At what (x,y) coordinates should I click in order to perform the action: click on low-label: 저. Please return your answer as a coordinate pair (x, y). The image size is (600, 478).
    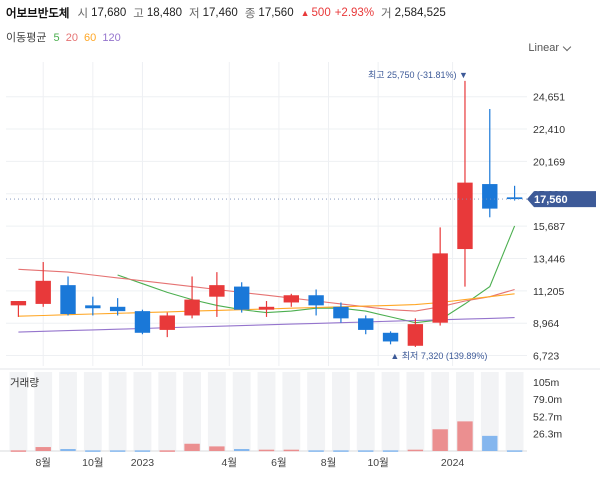
    Looking at the image, I should click on (194, 14).